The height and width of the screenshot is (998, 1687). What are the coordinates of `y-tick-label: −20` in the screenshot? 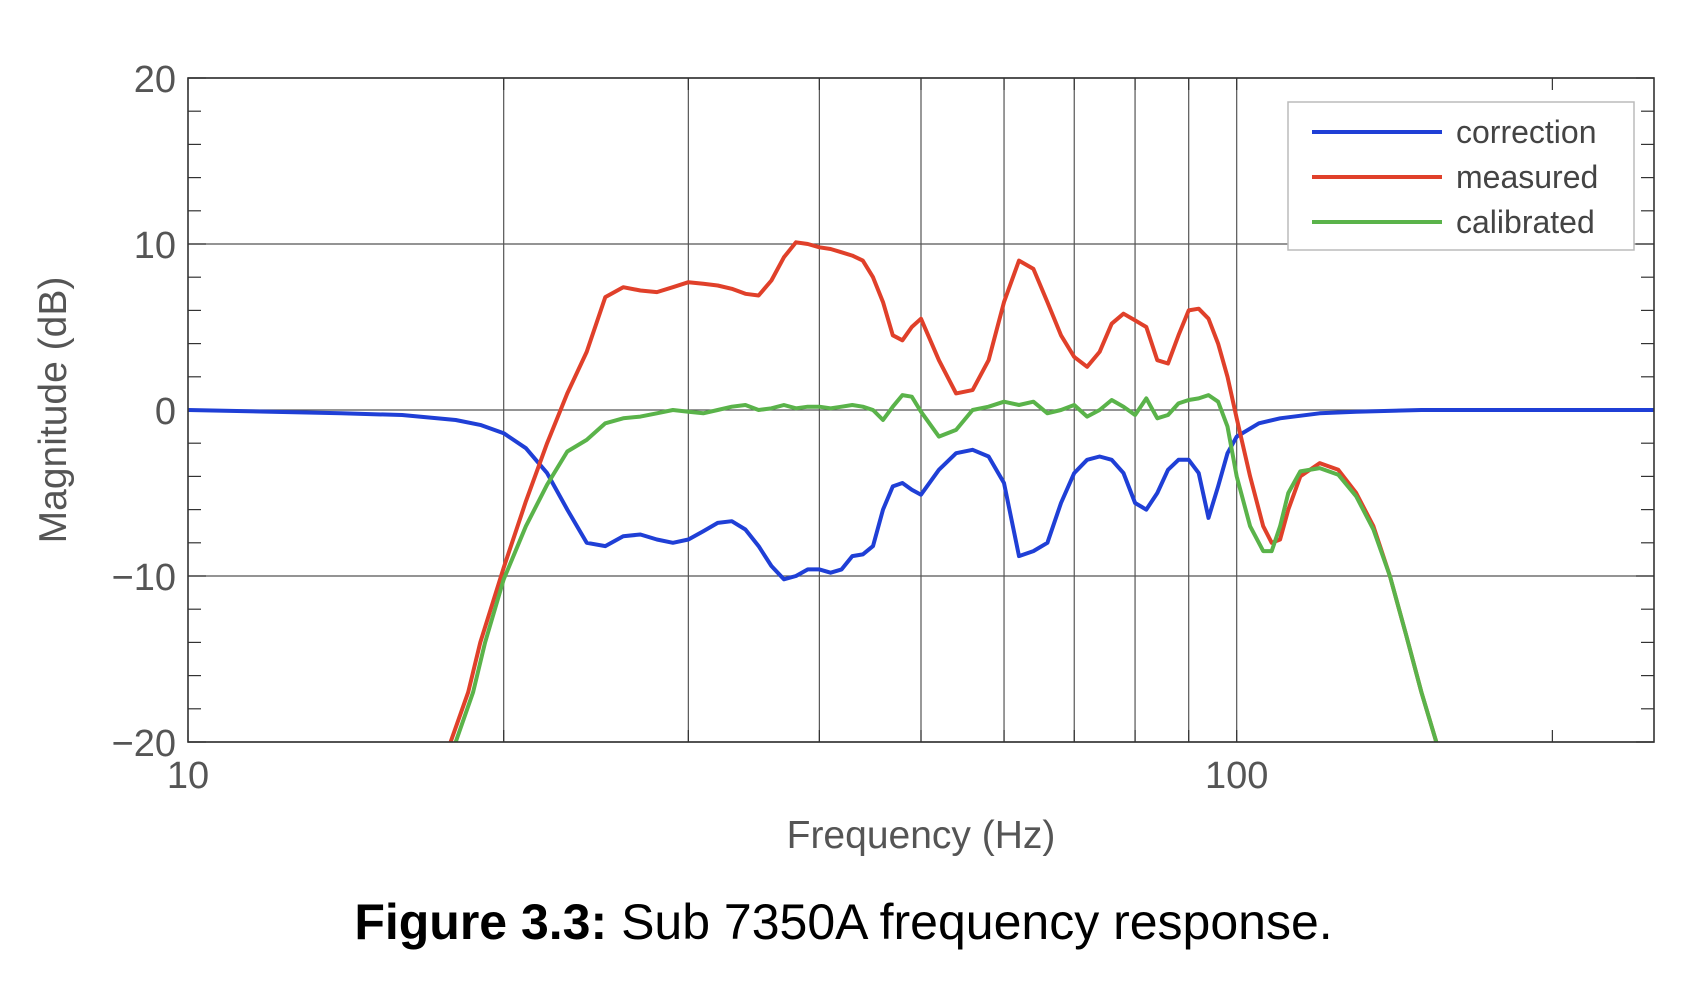 It's located at (144, 744).